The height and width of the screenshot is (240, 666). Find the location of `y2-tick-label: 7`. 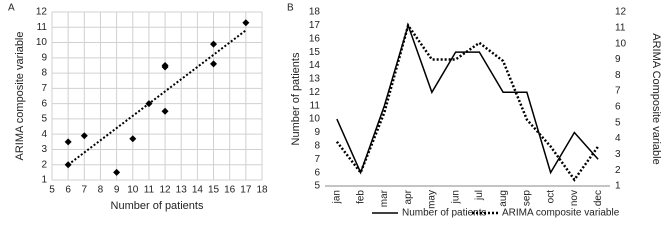

y2-tick-label: 7 is located at coordinates (618, 91).